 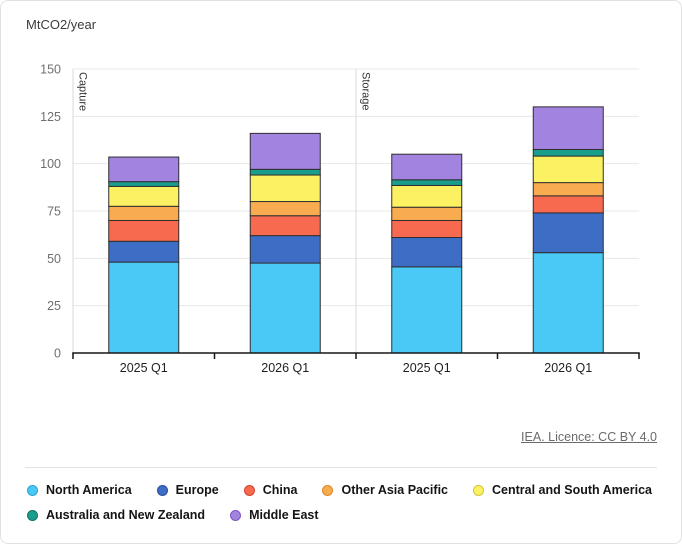 I want to click on legend-label: Europe, so click(x=197, y=490).